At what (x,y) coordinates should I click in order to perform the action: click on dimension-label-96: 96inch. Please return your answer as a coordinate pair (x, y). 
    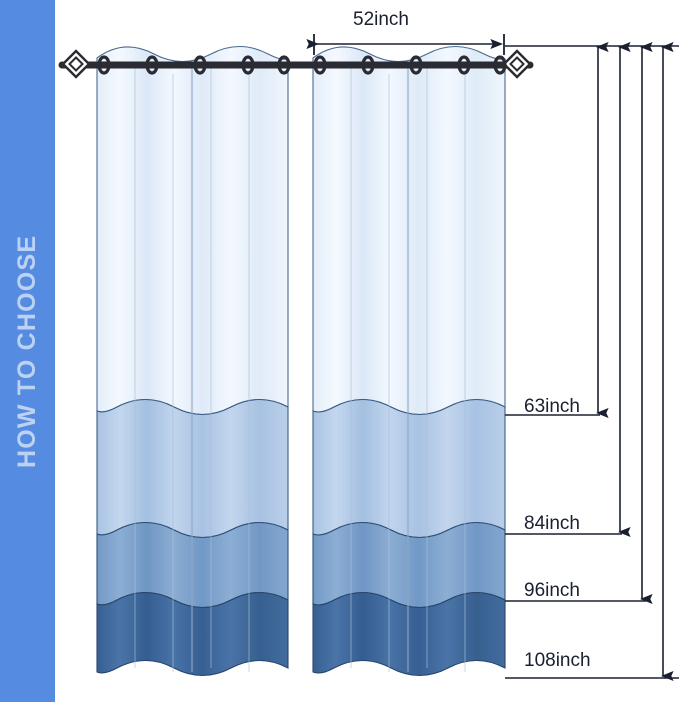
    Looking at the image, I should click on (552, 590).